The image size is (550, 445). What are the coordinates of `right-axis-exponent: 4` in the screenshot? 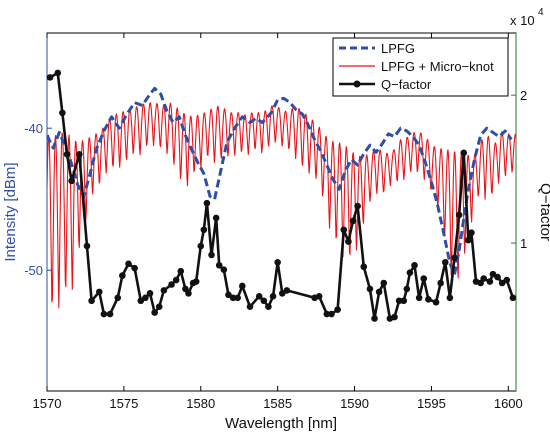 It's located at (541, 12).